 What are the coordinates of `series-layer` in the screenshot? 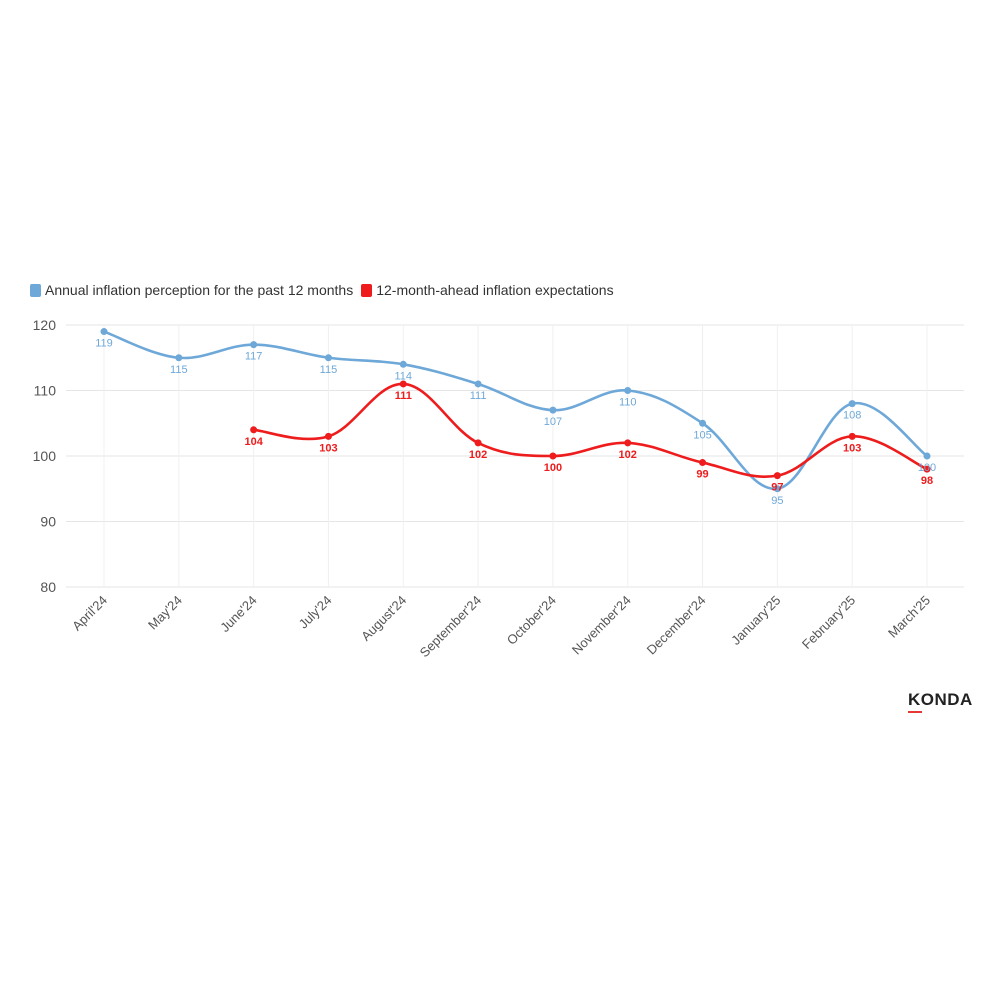 It's located at (515, 410).